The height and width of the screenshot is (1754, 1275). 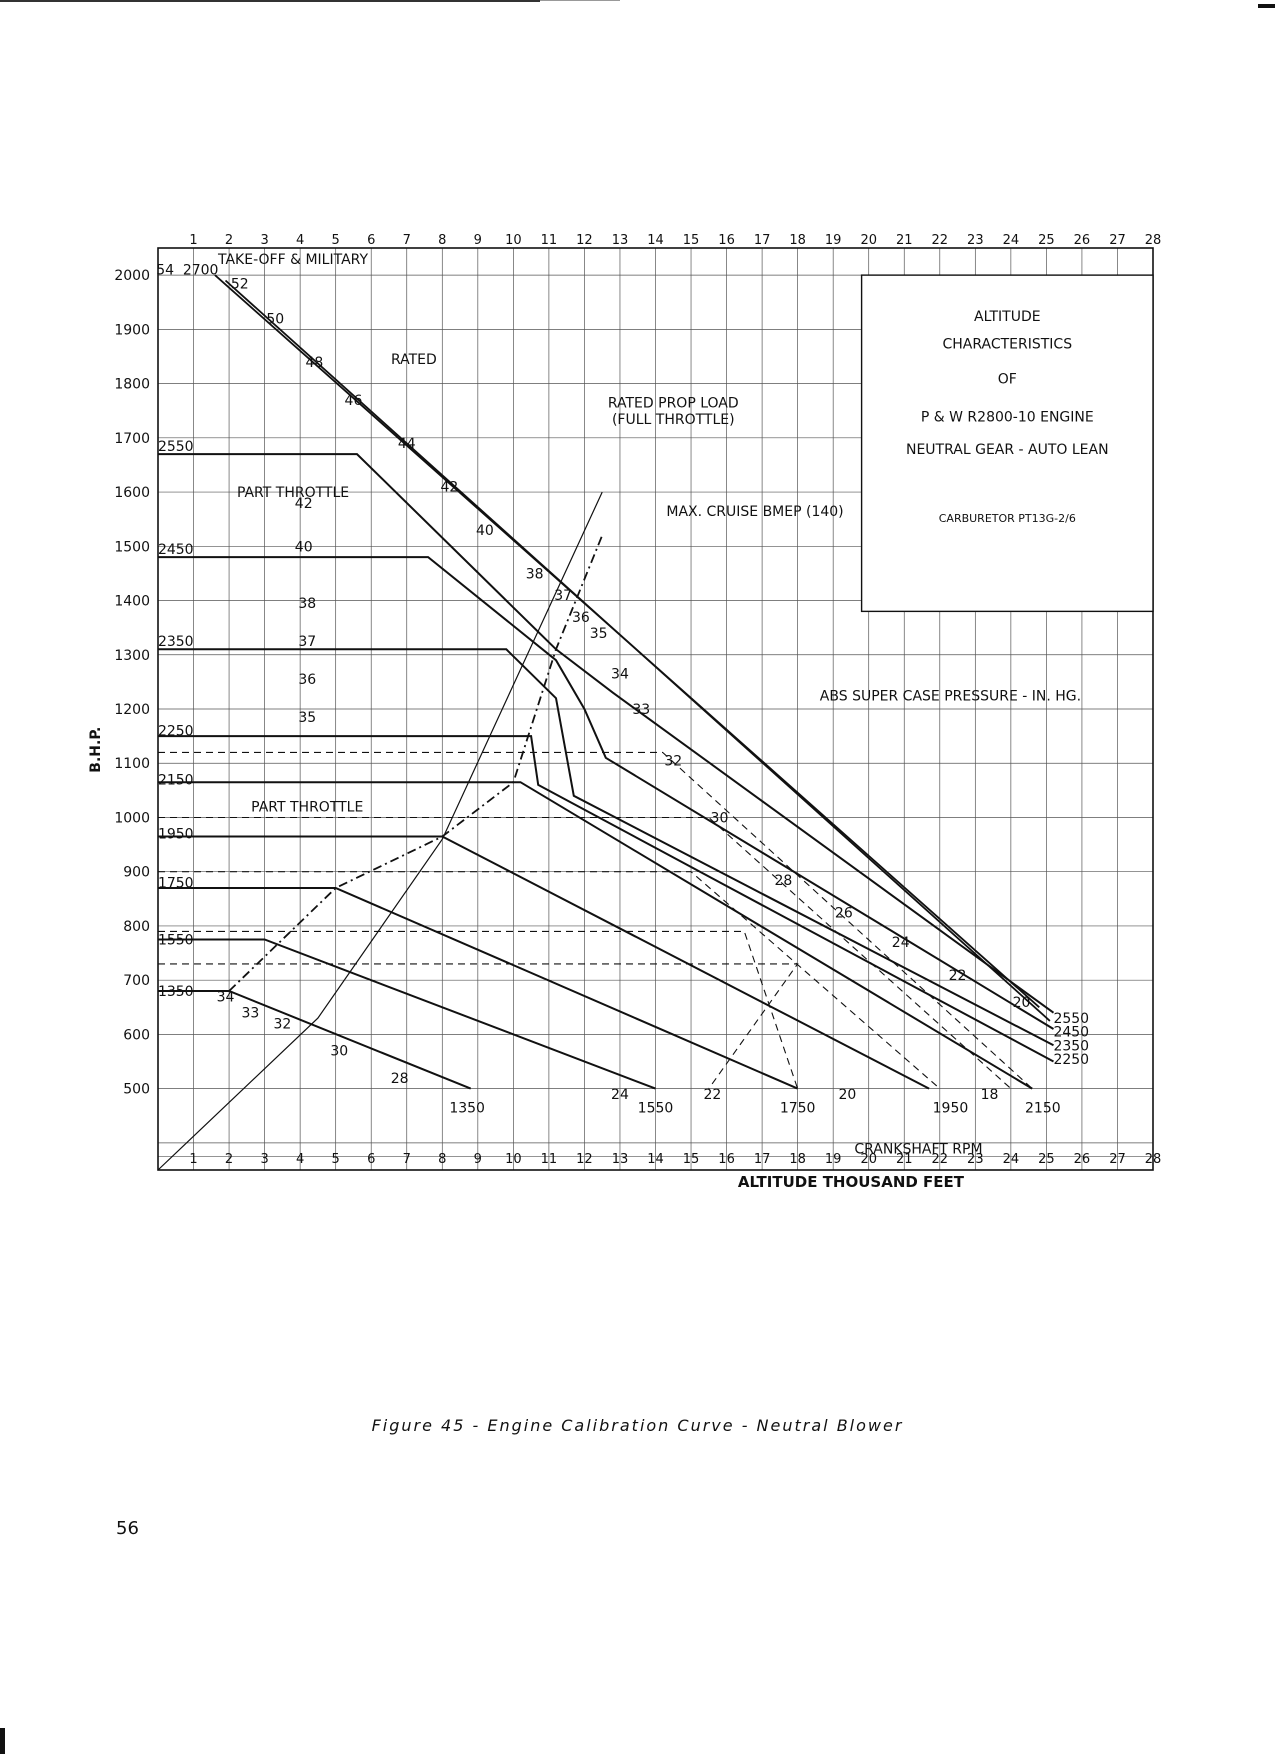 What do you see at coordinates (132, 439) in the screenshot?
I see `y-tick-label-1700: 1700` at bounding box center [132, 439].